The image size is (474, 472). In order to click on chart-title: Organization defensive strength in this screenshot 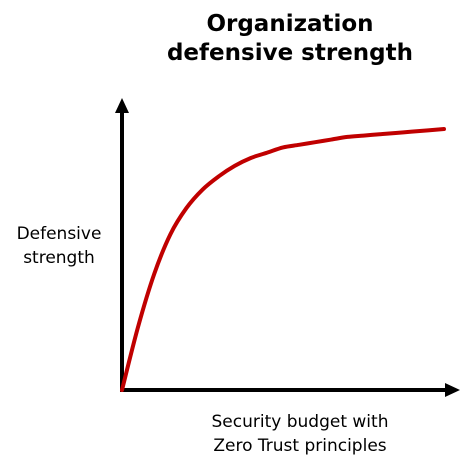, I will do `click(290, 39)`.